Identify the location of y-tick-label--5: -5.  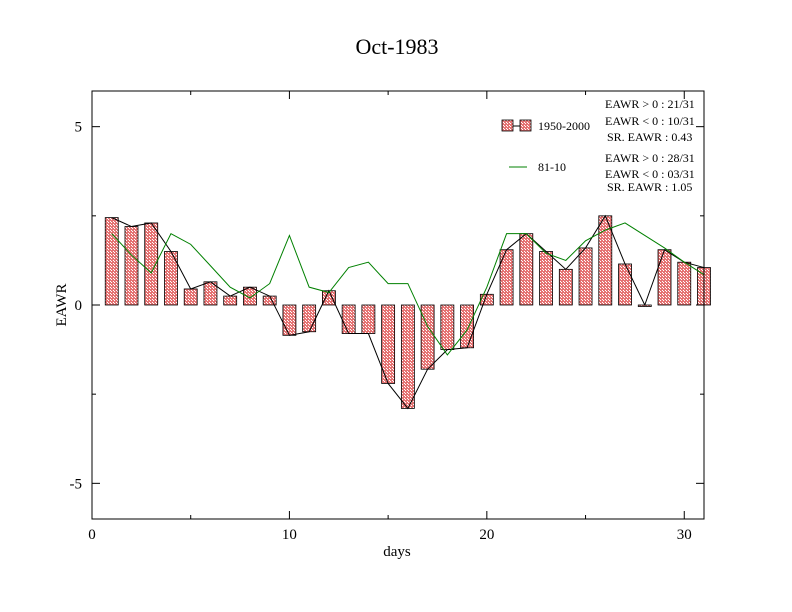
(76, 484).